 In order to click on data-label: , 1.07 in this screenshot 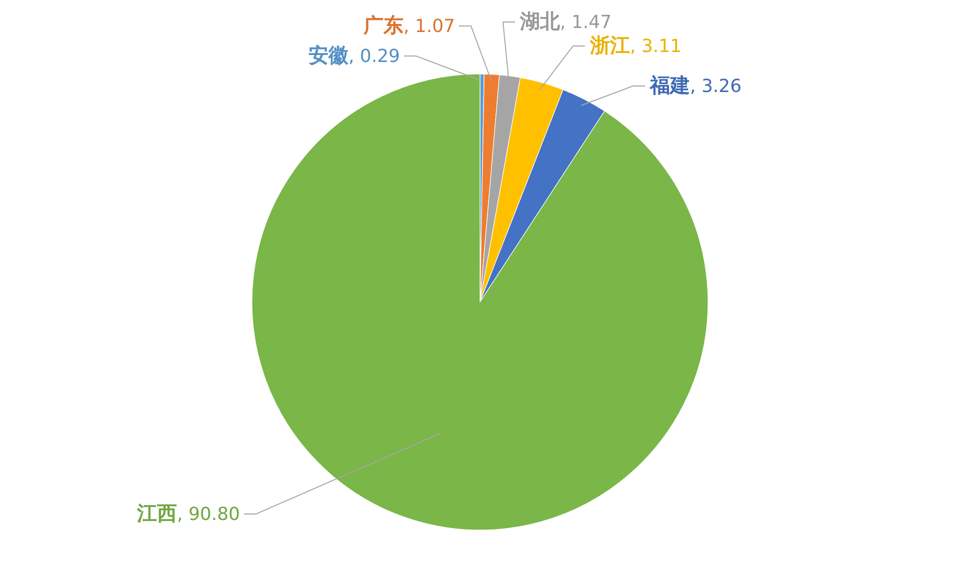, I will do `click(429, 26)`.